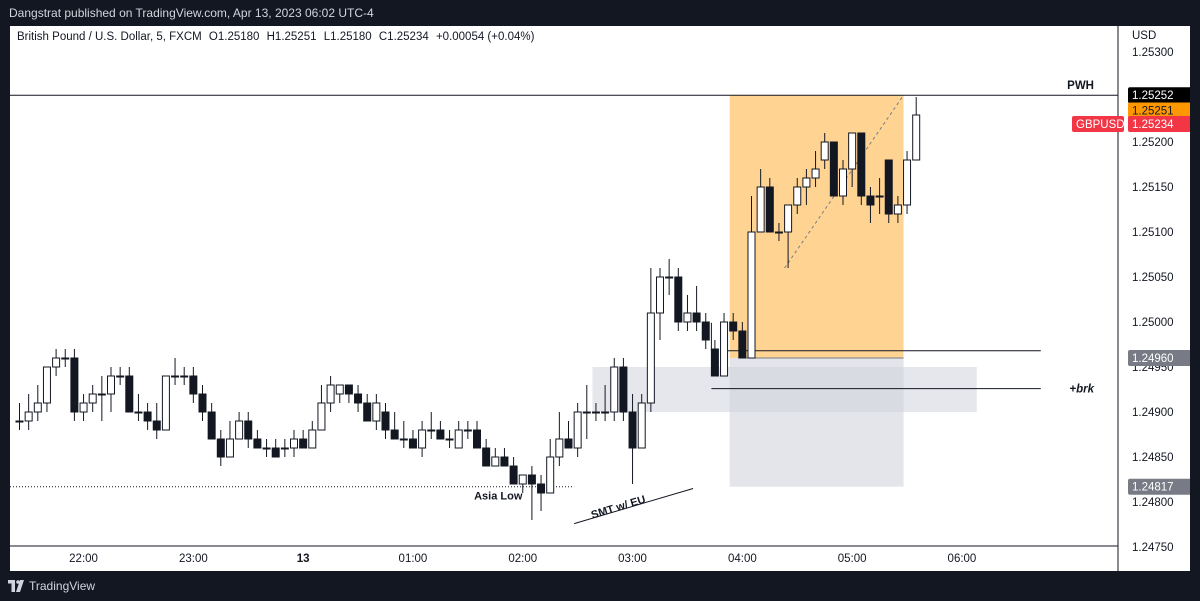  What do you see at coordinates (62, 586) in the screenshot?
I see `footer-brand: TradingView` at bounding box center [62, 586].